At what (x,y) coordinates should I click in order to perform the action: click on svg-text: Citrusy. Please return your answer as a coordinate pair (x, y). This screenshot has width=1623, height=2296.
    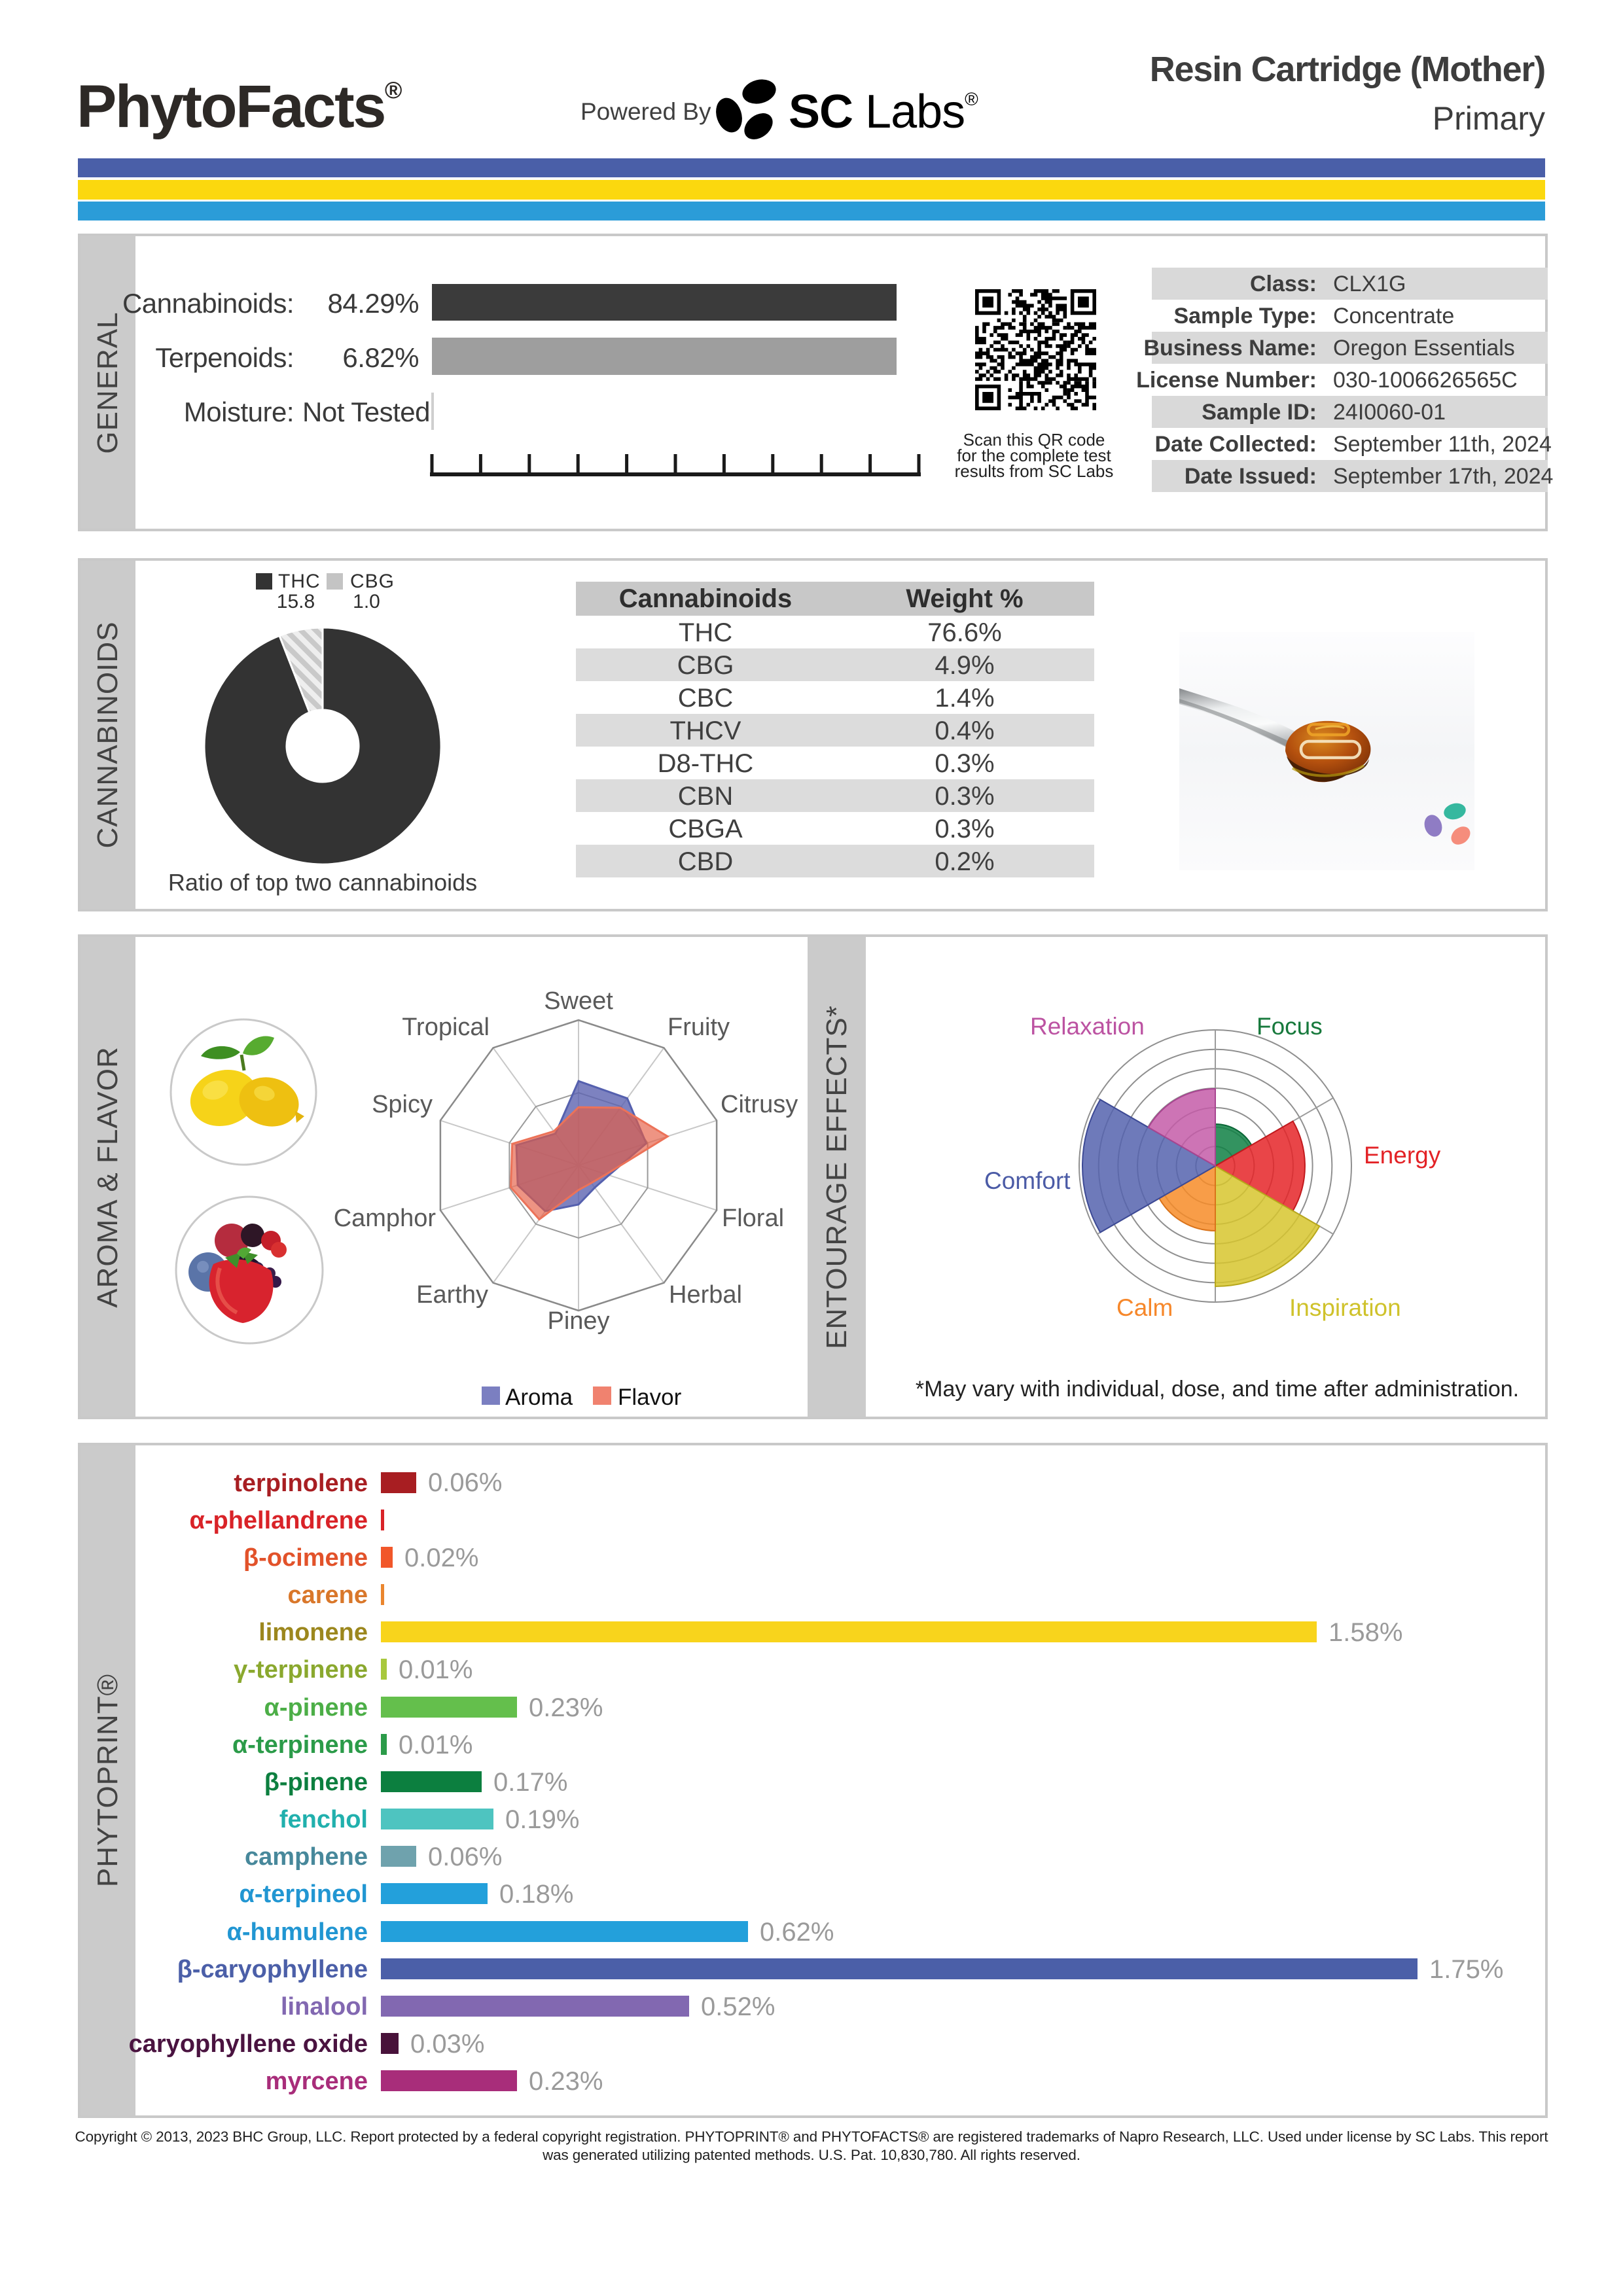
    Looking at the image, I should click on (759, 1104).